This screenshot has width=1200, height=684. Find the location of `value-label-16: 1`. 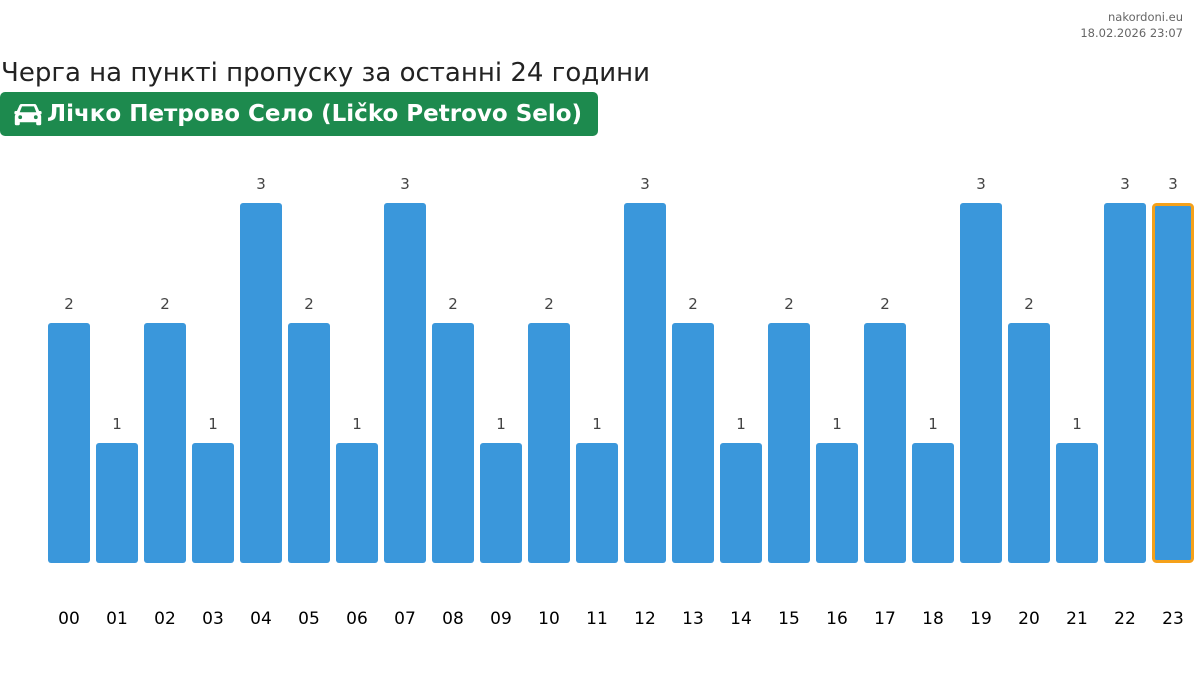

value-label-16: 1 is located at coordinates (837, 424).